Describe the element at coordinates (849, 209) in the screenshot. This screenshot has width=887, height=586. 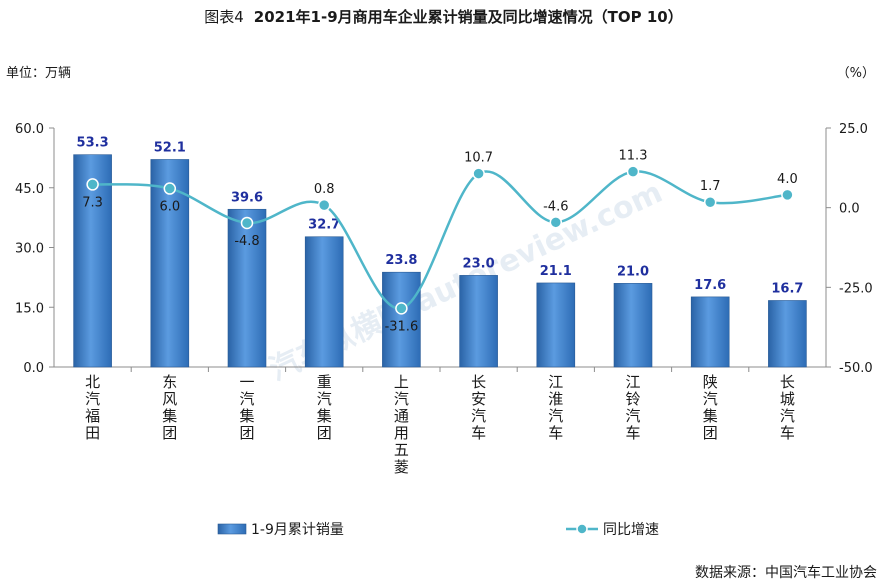
I see `right-axis-tick-label: 0.0` at that location.